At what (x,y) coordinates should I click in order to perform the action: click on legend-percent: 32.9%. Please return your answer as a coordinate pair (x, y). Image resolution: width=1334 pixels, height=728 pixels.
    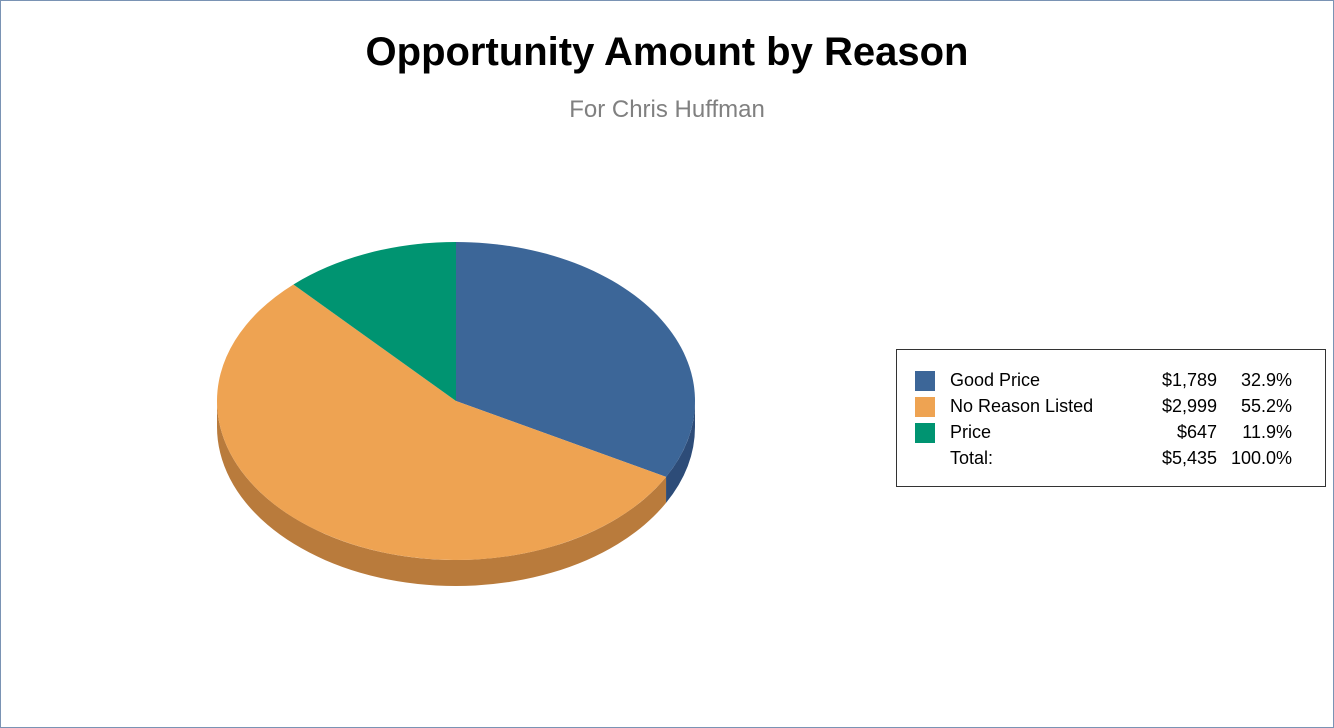
    Looking at the image, I should click on (1266, 380).